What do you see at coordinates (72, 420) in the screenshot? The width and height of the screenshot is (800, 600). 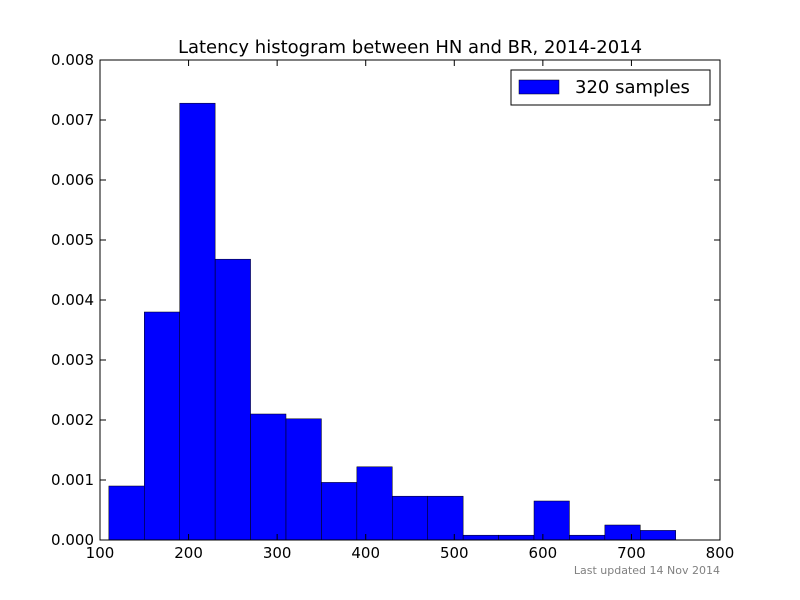 I see `y-tick-label: 0.002` at bounding box center [72, 420].